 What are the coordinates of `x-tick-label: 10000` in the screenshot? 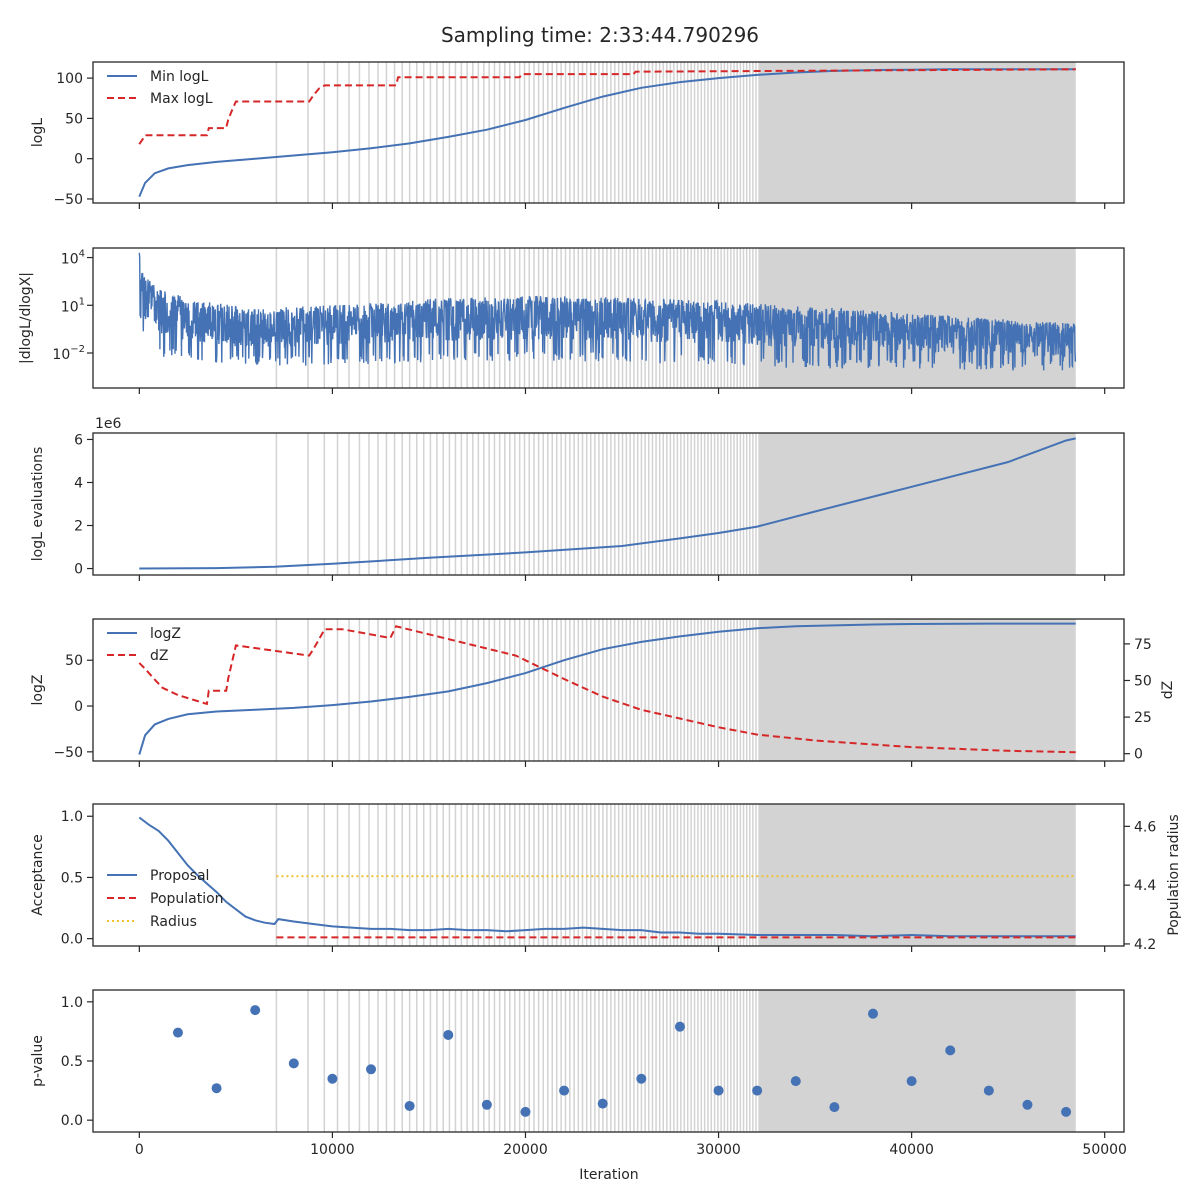 It's located at (332, 1150).